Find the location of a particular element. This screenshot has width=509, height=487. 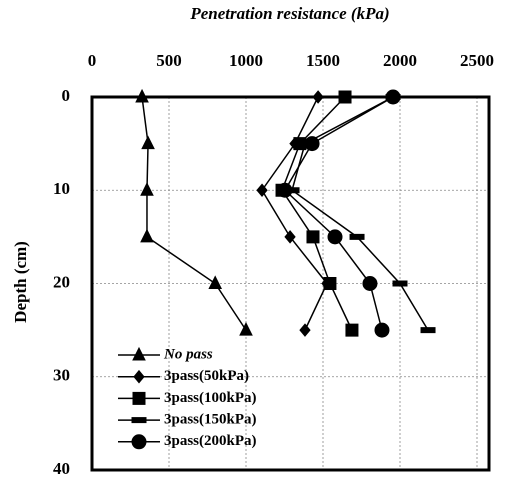

legend-label: 3pass(200kPa) is located at coordinates (210, 441).